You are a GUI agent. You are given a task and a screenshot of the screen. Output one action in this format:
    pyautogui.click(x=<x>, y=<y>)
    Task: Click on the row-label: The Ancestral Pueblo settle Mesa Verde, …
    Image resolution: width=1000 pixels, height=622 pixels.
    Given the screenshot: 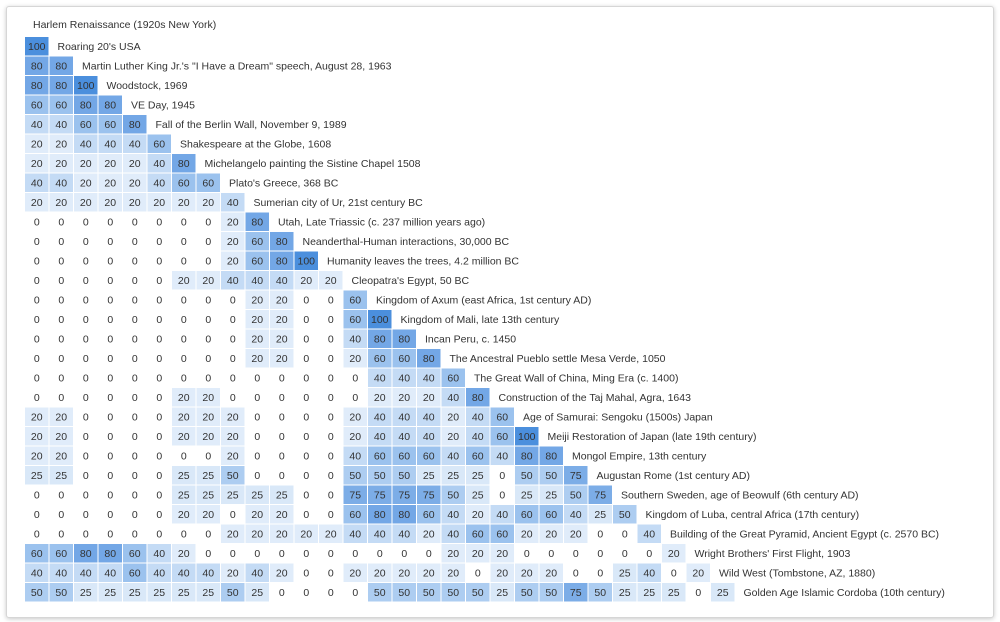 What is the action you would take?
    pyautogui.click(x=558, y=359)
    